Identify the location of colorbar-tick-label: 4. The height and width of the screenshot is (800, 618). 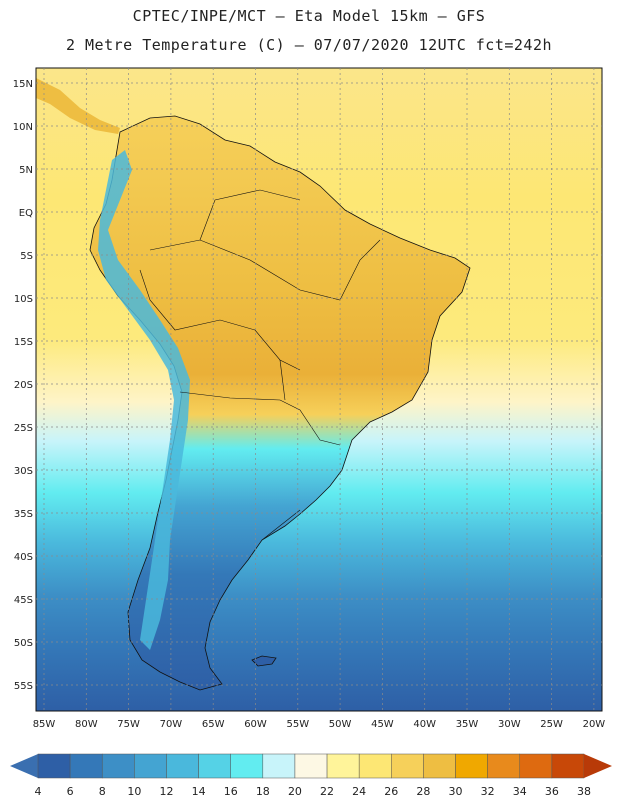
(38, 791).